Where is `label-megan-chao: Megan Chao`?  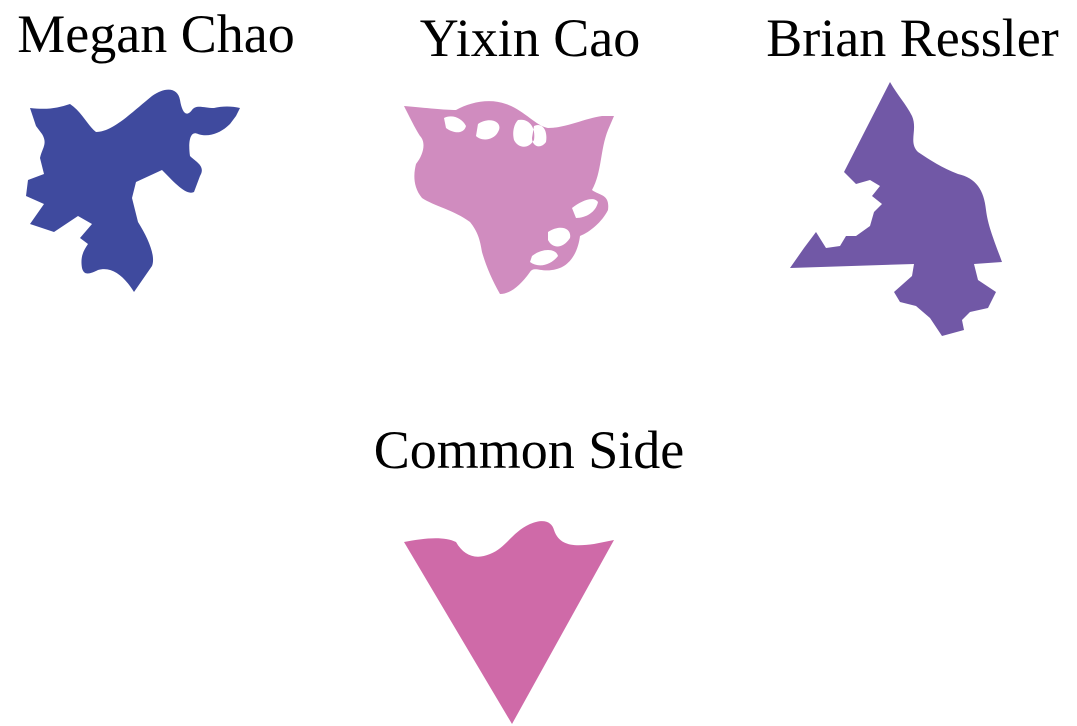
label-megan-chao: Megan Chao is located at coordinates (156, 34).